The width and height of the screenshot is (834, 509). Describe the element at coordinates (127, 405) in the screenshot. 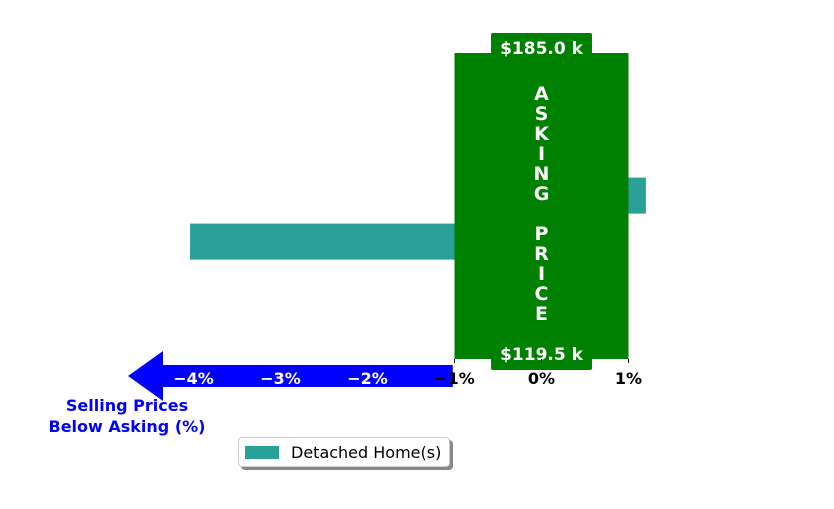

I see `below-asking-label-line1: Selling Prices` at that location.